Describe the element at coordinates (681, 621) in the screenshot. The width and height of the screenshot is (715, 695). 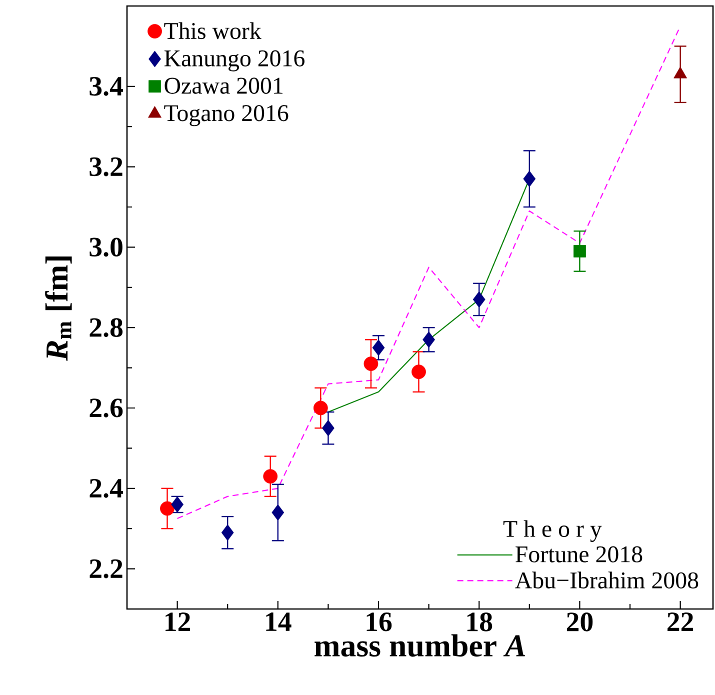
I see `x-tick-label: 22` at that location.